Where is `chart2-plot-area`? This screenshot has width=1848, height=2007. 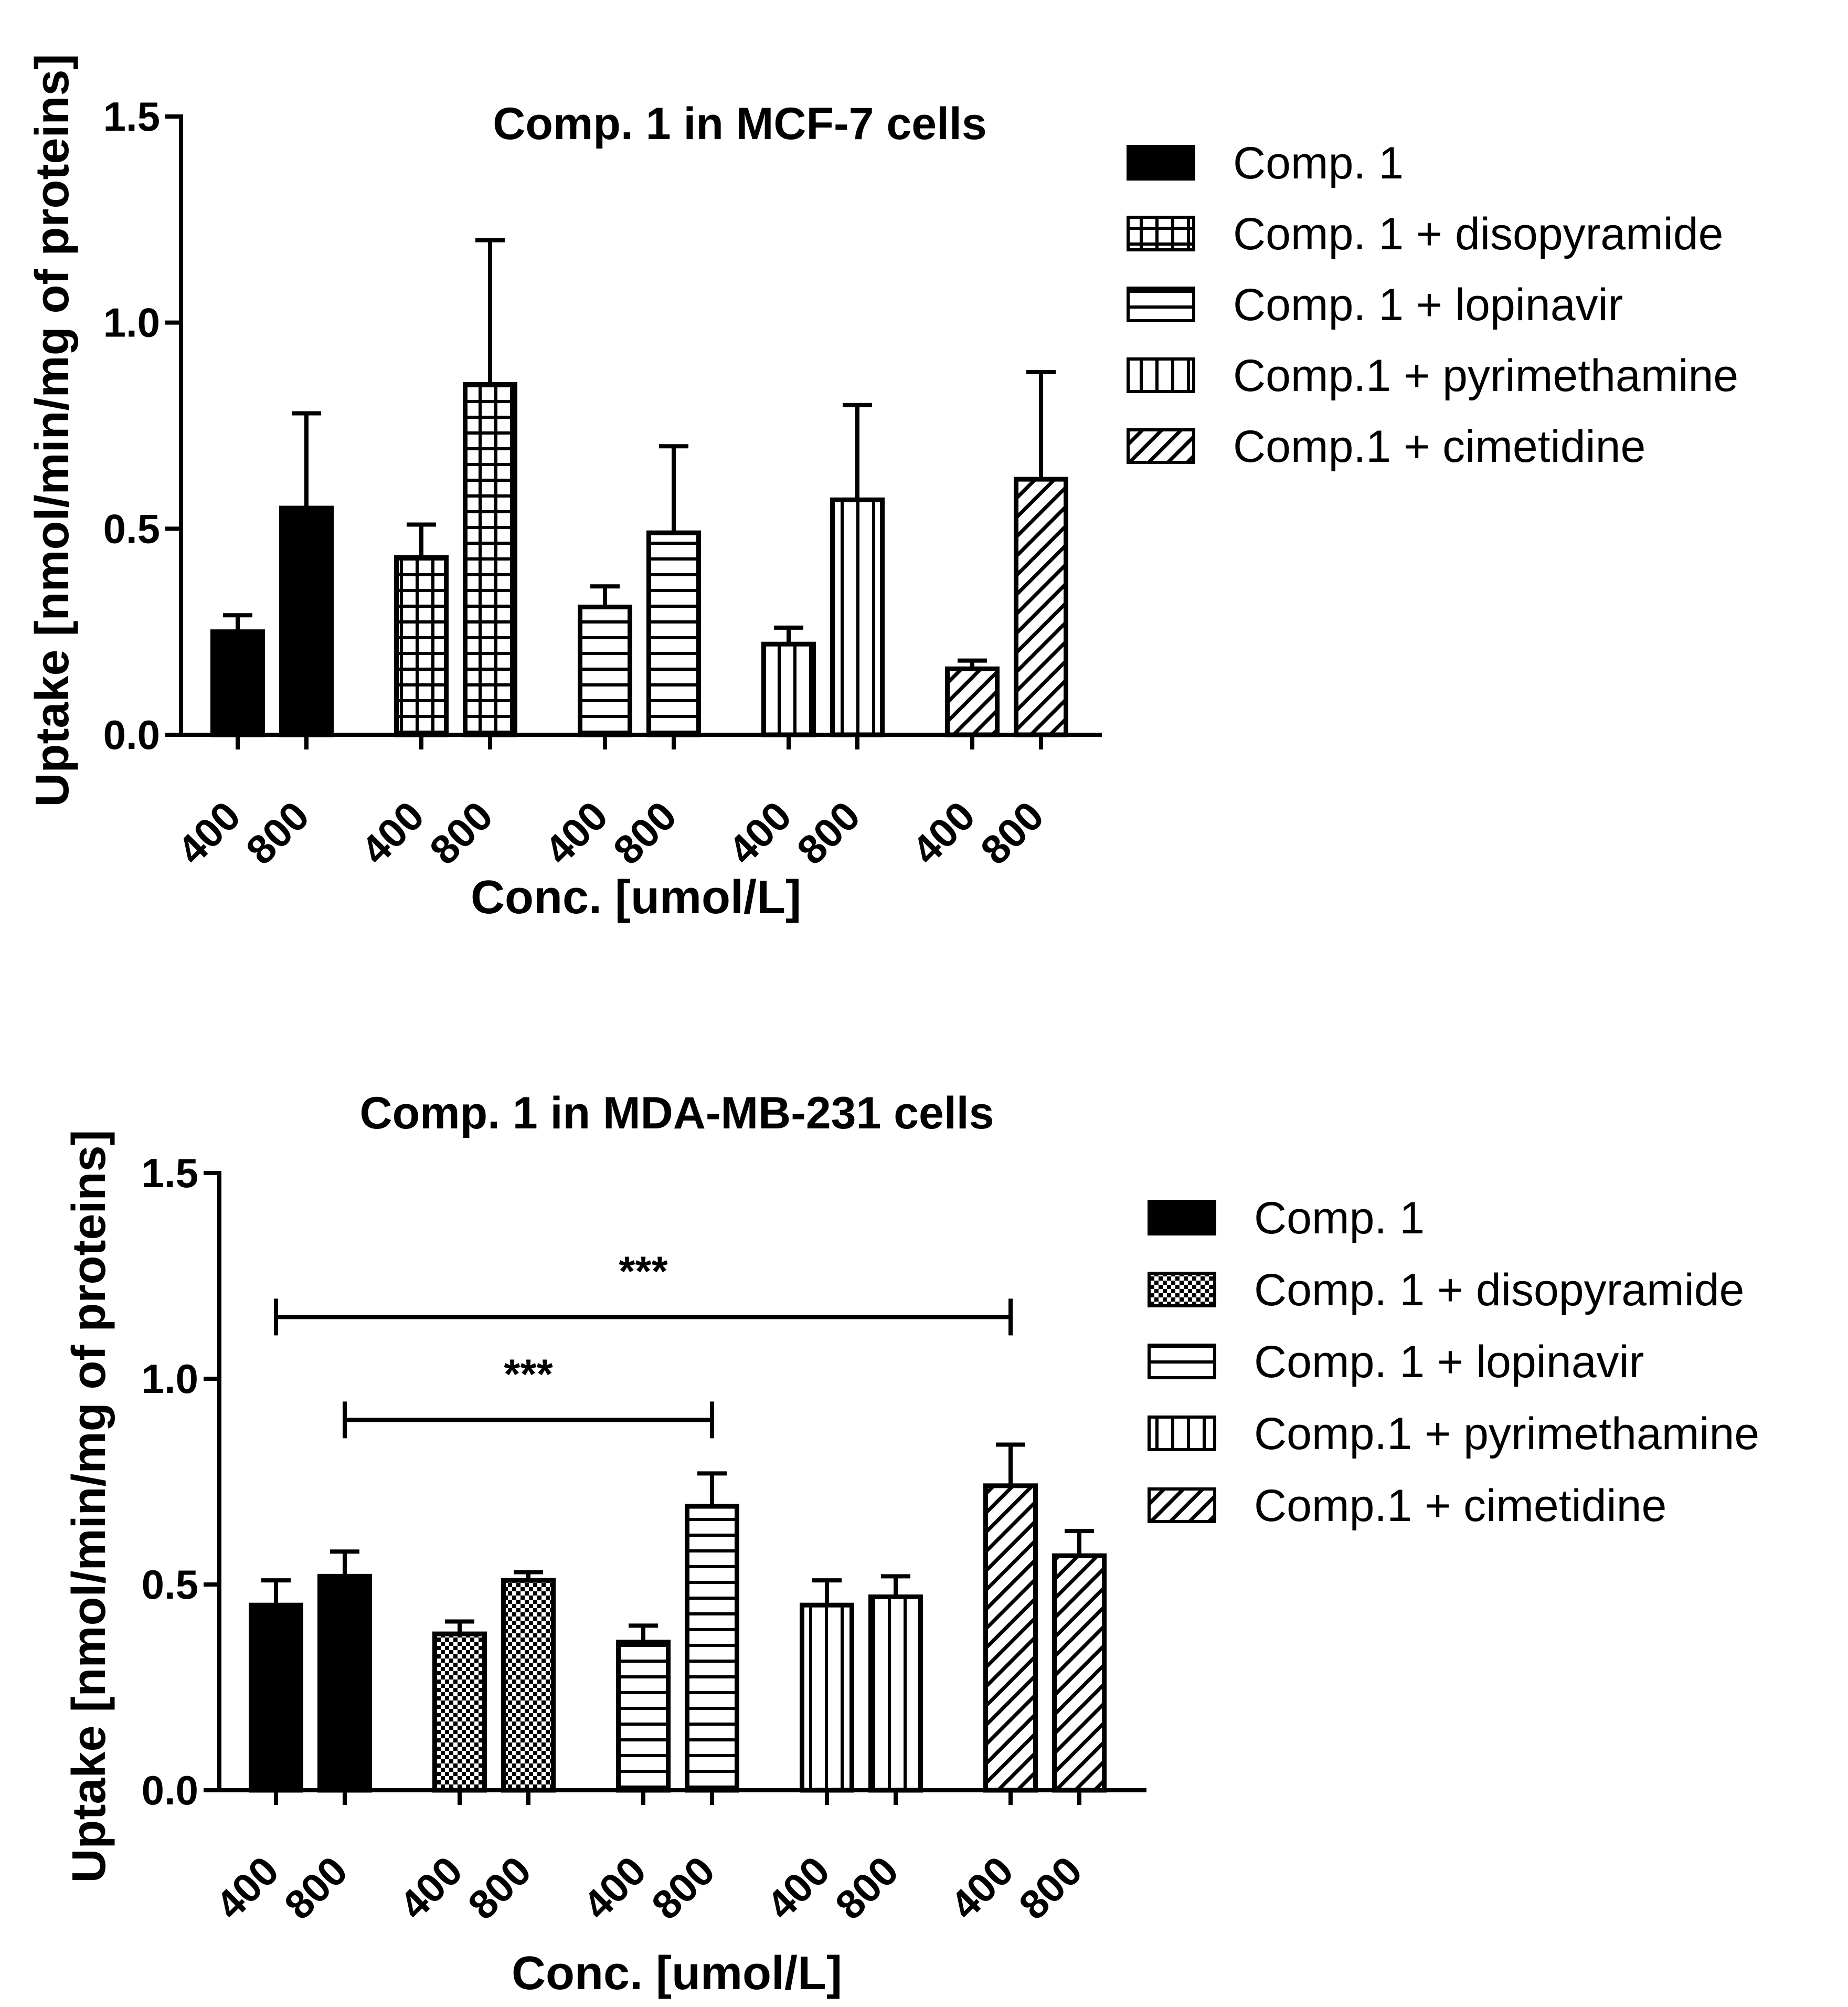
chart2-plot-area is located at coordinates (678, 1617).